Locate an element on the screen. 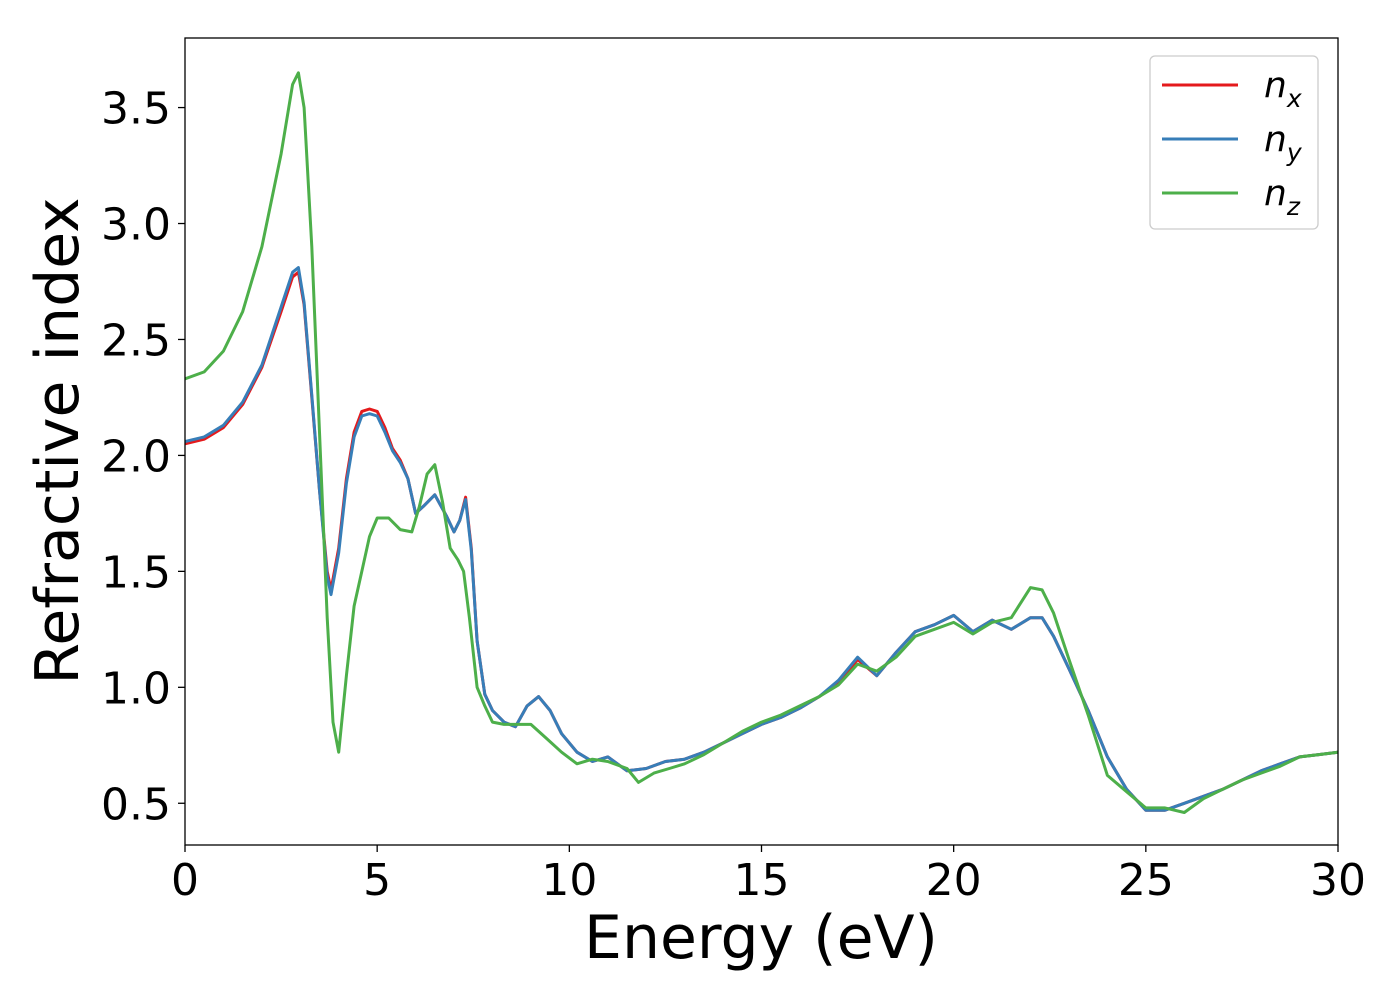 The height and width of the screenshot is (1000, 1400). x-tick-label: 20 is located at coordinates (954, 880).